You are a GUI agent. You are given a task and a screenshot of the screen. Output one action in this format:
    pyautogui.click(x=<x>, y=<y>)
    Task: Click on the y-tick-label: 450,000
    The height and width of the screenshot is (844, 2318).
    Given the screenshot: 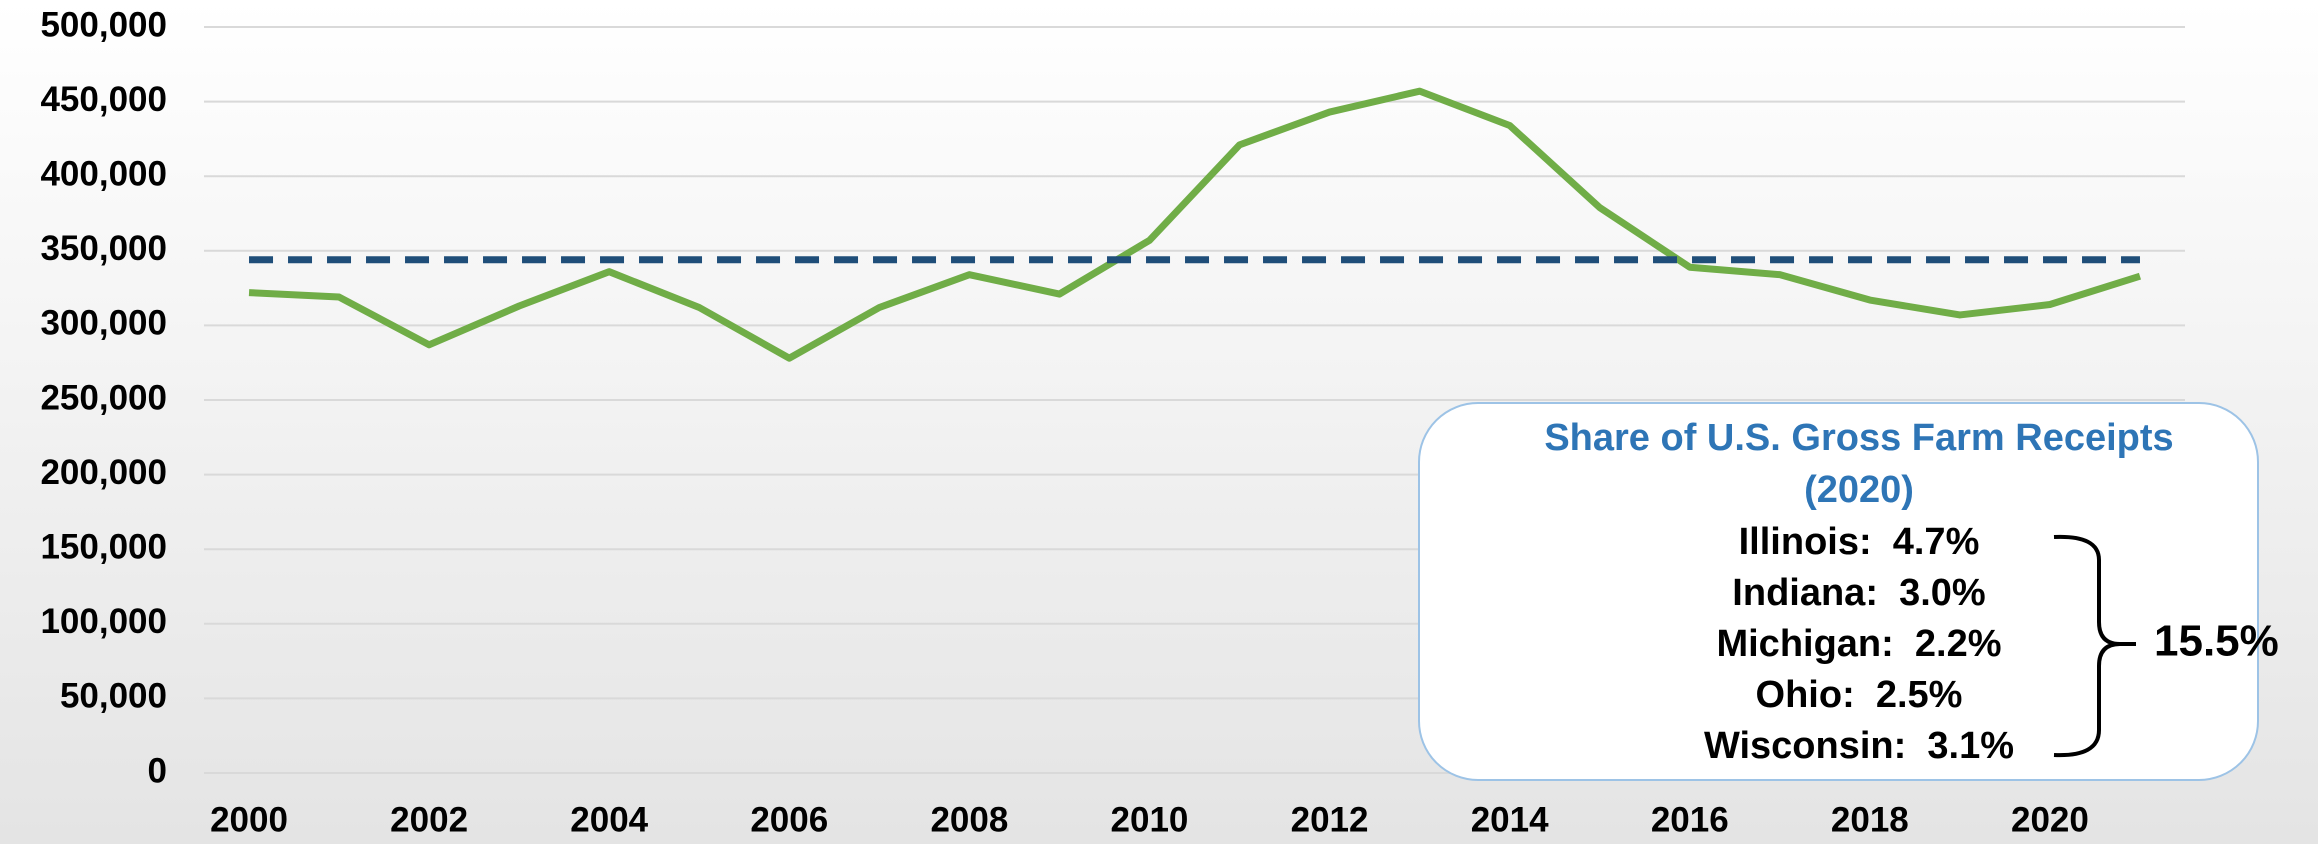 What is the action you would take?
    pyautogui.click(x=103, y=99)
    